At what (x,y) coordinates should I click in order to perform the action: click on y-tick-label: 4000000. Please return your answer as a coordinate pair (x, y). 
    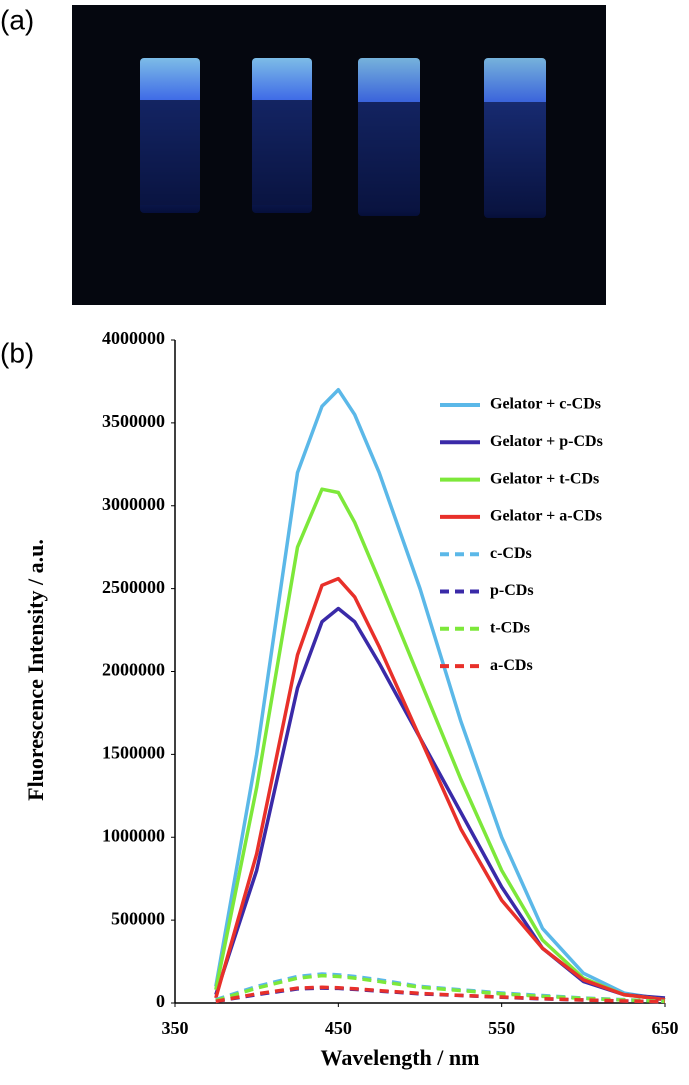
    Looking at the image, I should click on (133, 338).